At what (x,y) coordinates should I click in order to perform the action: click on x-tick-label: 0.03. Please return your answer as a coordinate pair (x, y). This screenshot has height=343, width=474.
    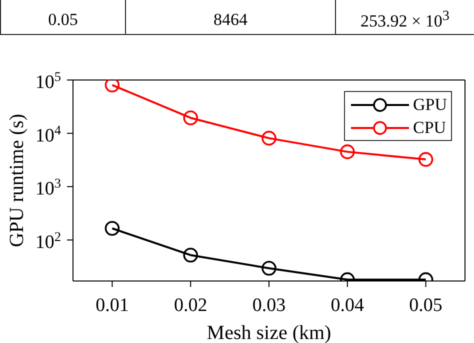
    Looking at the image, I should click on (269, 305).